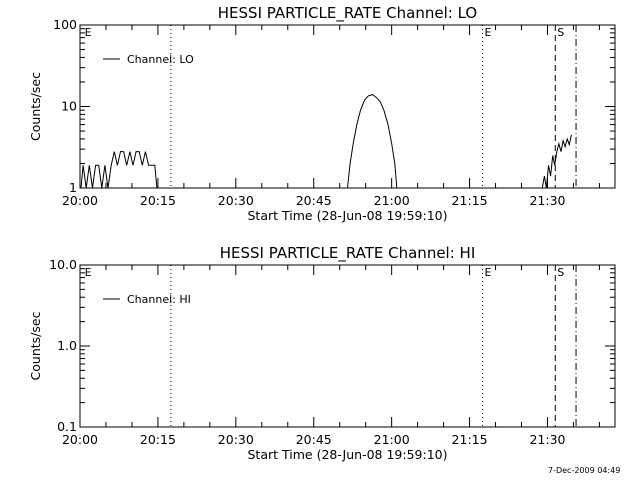 This screenshot has height=480, width=640. What do you see at coordinates (584, 470) in the screenshot?
I see `generated-timestamp: 7-Dec-2009 04:49` at bounding box center [584, 470].